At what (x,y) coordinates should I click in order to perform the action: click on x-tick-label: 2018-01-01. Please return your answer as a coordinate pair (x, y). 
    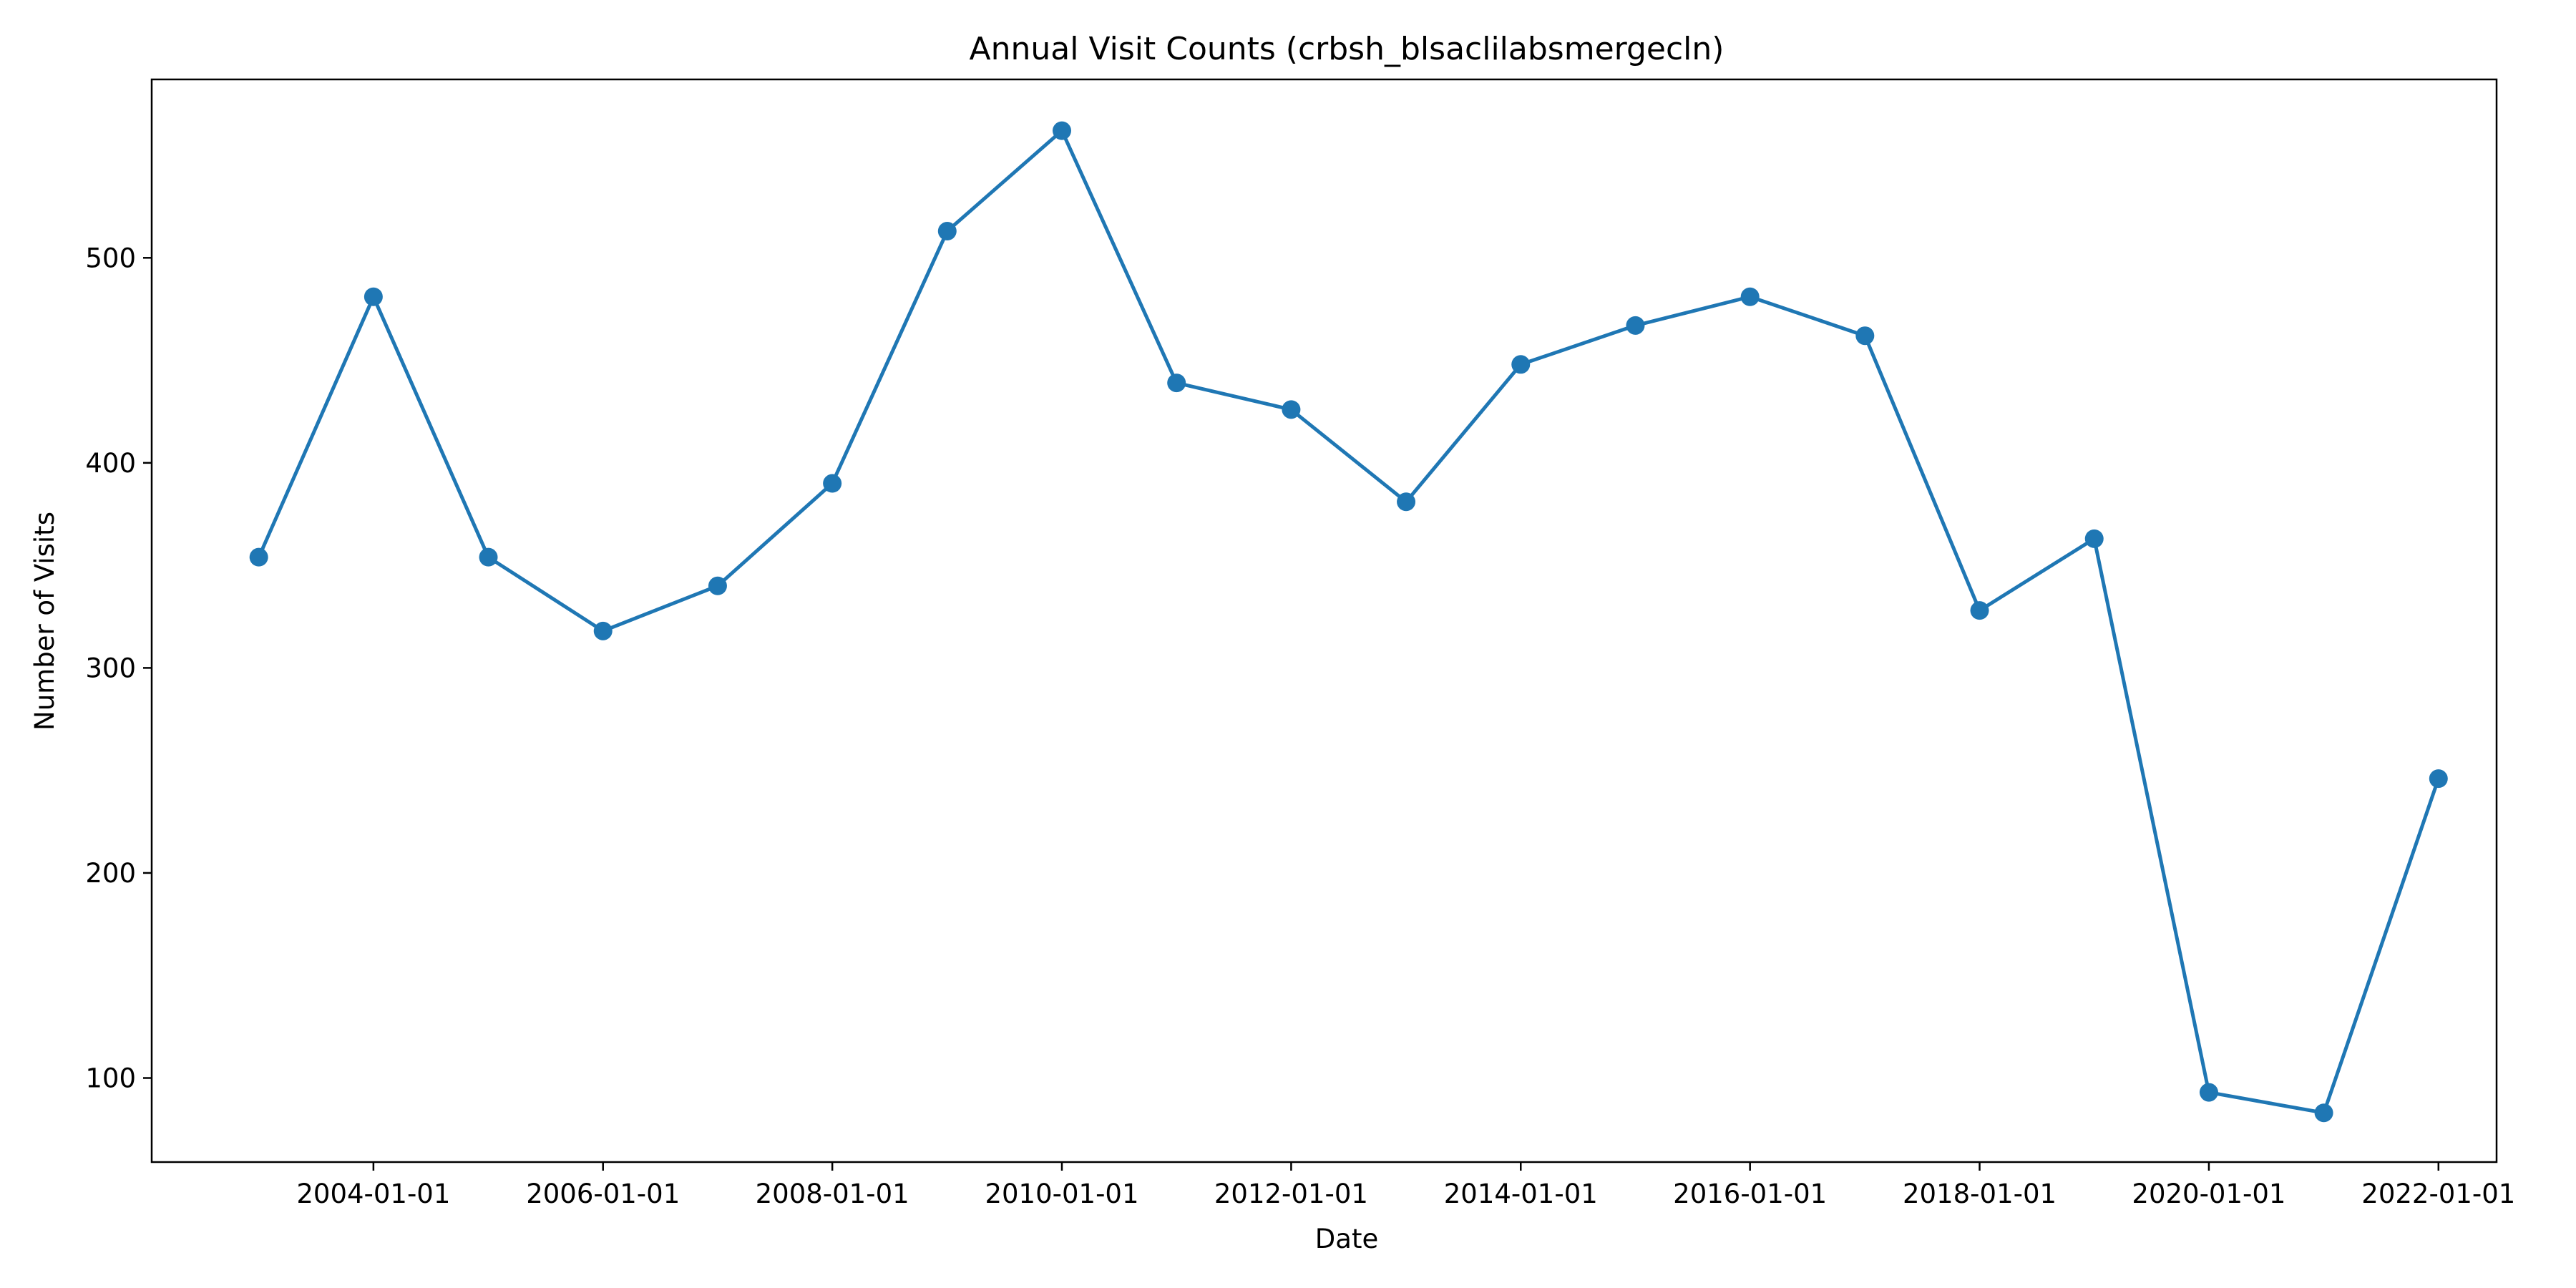
    Looking at the image, I should click on (1980, 1194).